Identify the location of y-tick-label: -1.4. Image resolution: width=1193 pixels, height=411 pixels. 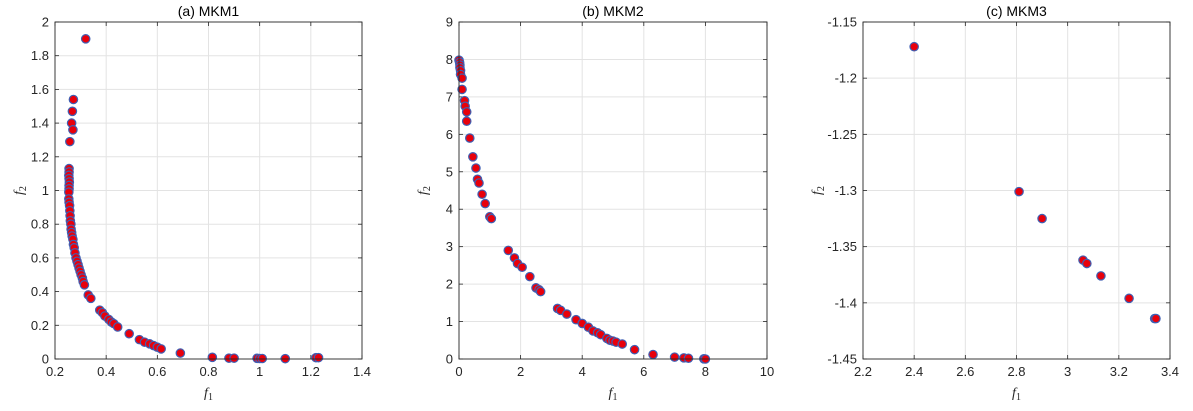
(846, 302).